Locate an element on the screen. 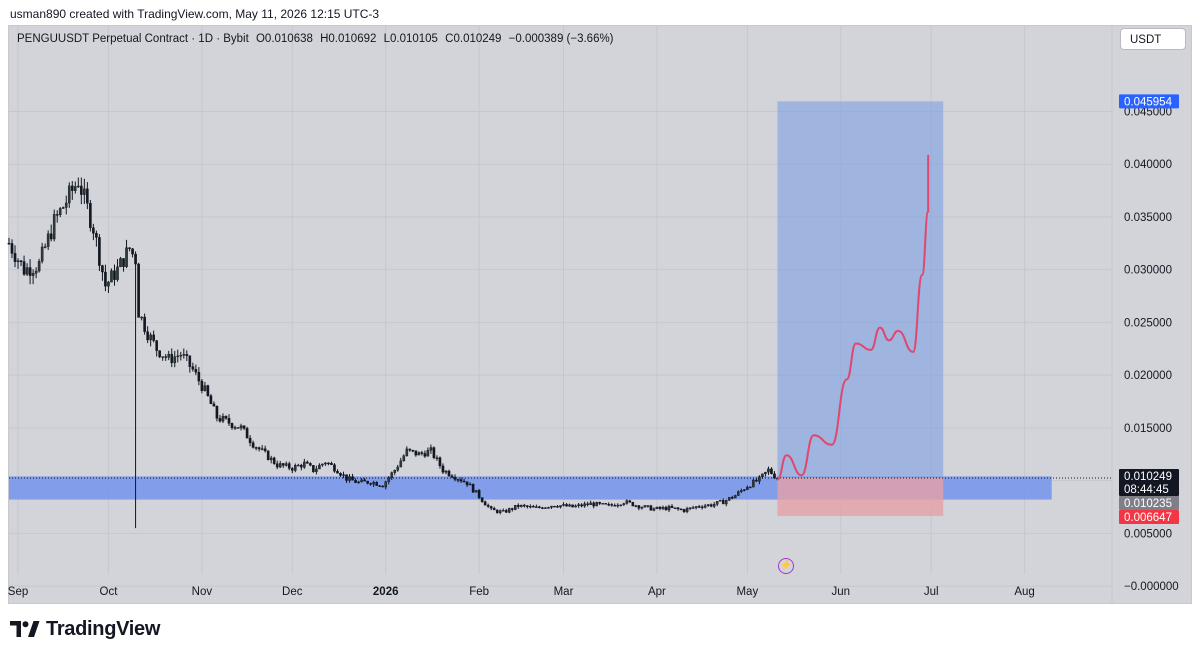 Image resolution: width=1200 pixels, height=655 pixels. legend-high: H0.010692 is located at coordinates (348, 39).